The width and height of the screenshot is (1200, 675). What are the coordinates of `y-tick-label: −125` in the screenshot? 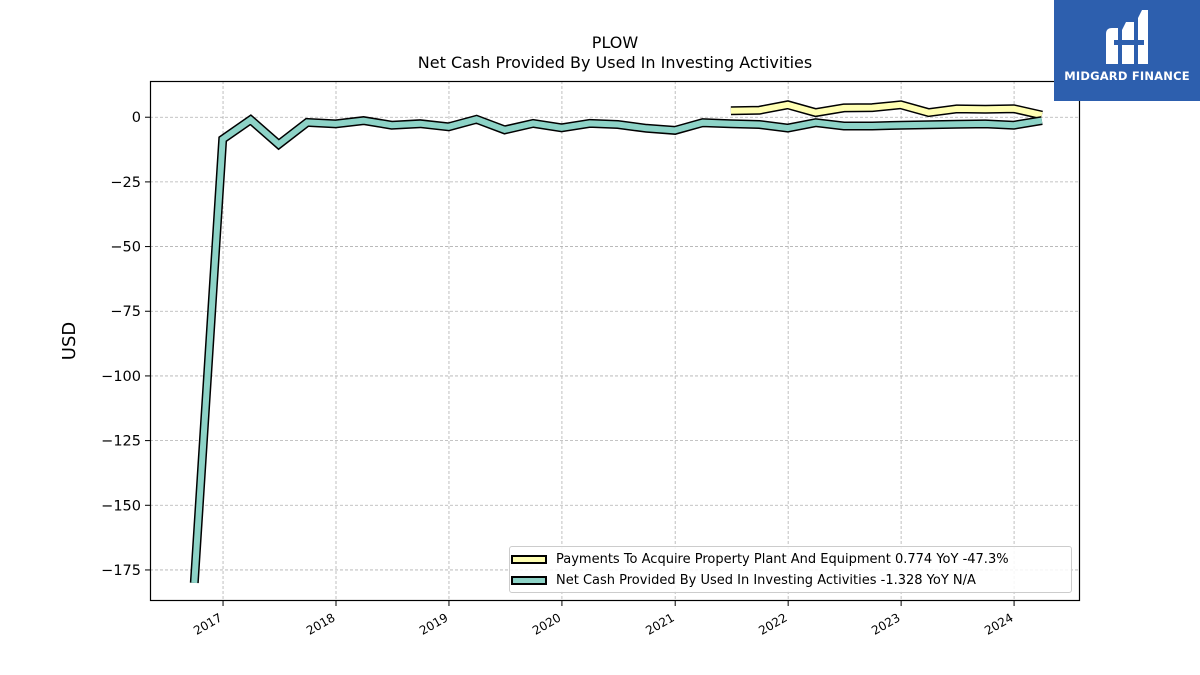 It's located at (121, 442).